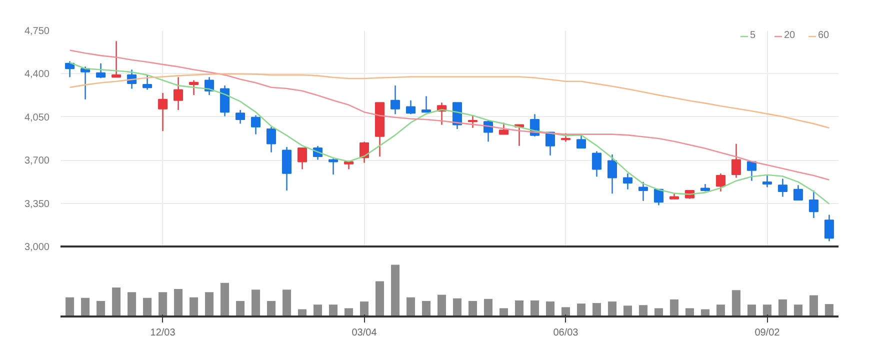 The height and width of the screenshot is (346, 876). What do you see at coordinates (37, 74) in the screenshot?
I see `y-tick-label: 4,400` at bounding box center [37, 74].